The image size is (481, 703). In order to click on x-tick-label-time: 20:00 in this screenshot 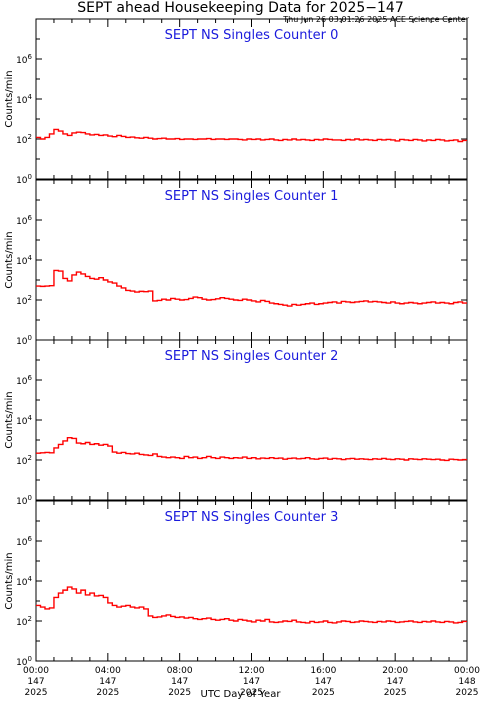, I will do `click(395, 671)`.